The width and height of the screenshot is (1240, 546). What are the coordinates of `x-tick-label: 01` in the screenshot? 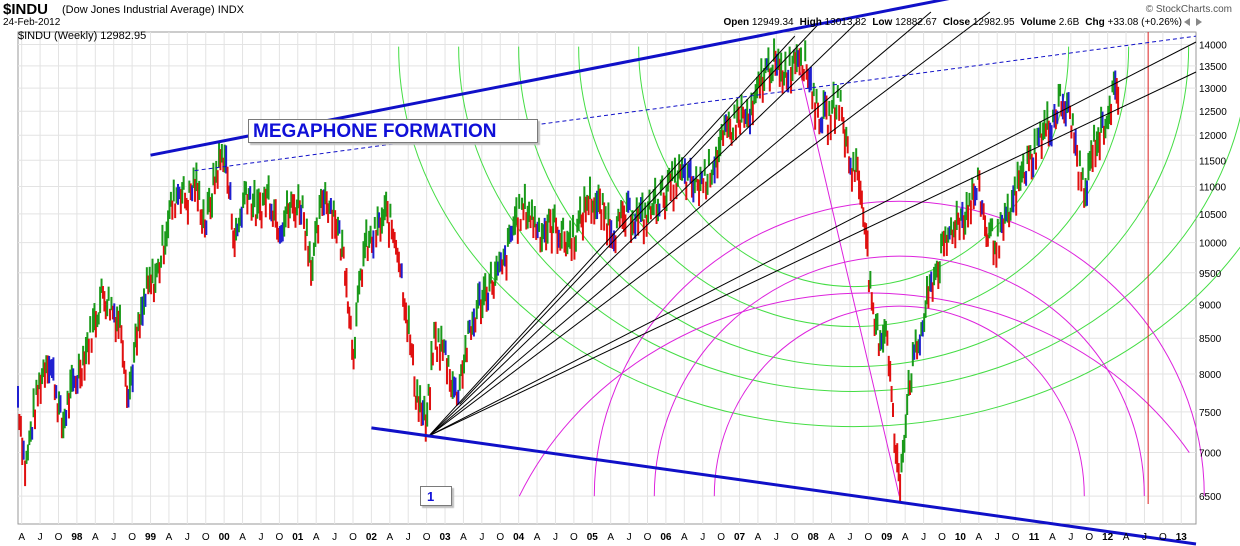 It's located at (298, 537).